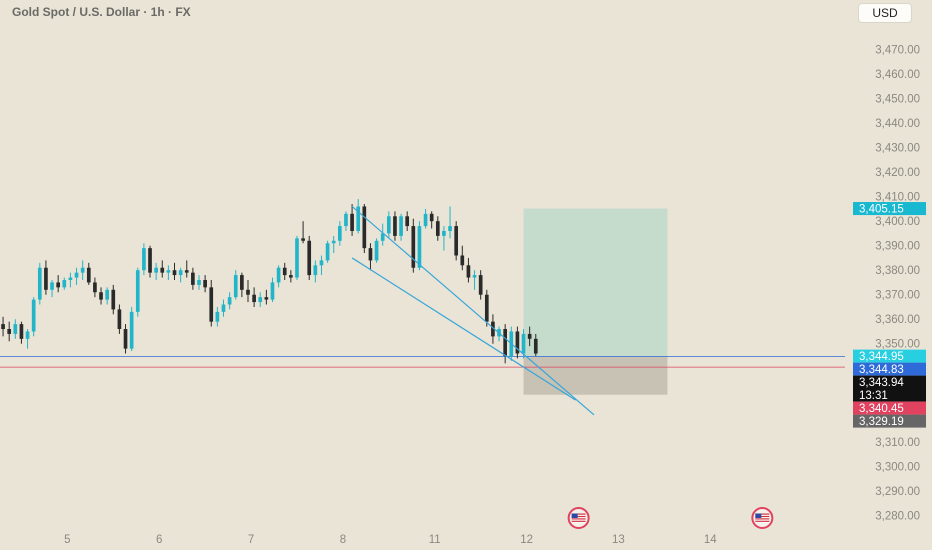 The height and width of the screenshot is (550, 932). What do you see at coordinates (595, 375) in the screenshot?
I see `stop-zone` at bounding box center [595, 375].